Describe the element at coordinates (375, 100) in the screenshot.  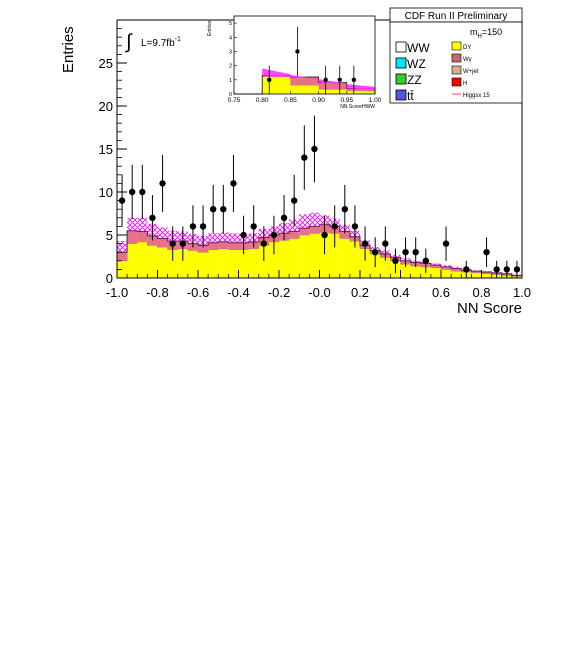
I see `inset-x-tick-label: 1.00` at that location.